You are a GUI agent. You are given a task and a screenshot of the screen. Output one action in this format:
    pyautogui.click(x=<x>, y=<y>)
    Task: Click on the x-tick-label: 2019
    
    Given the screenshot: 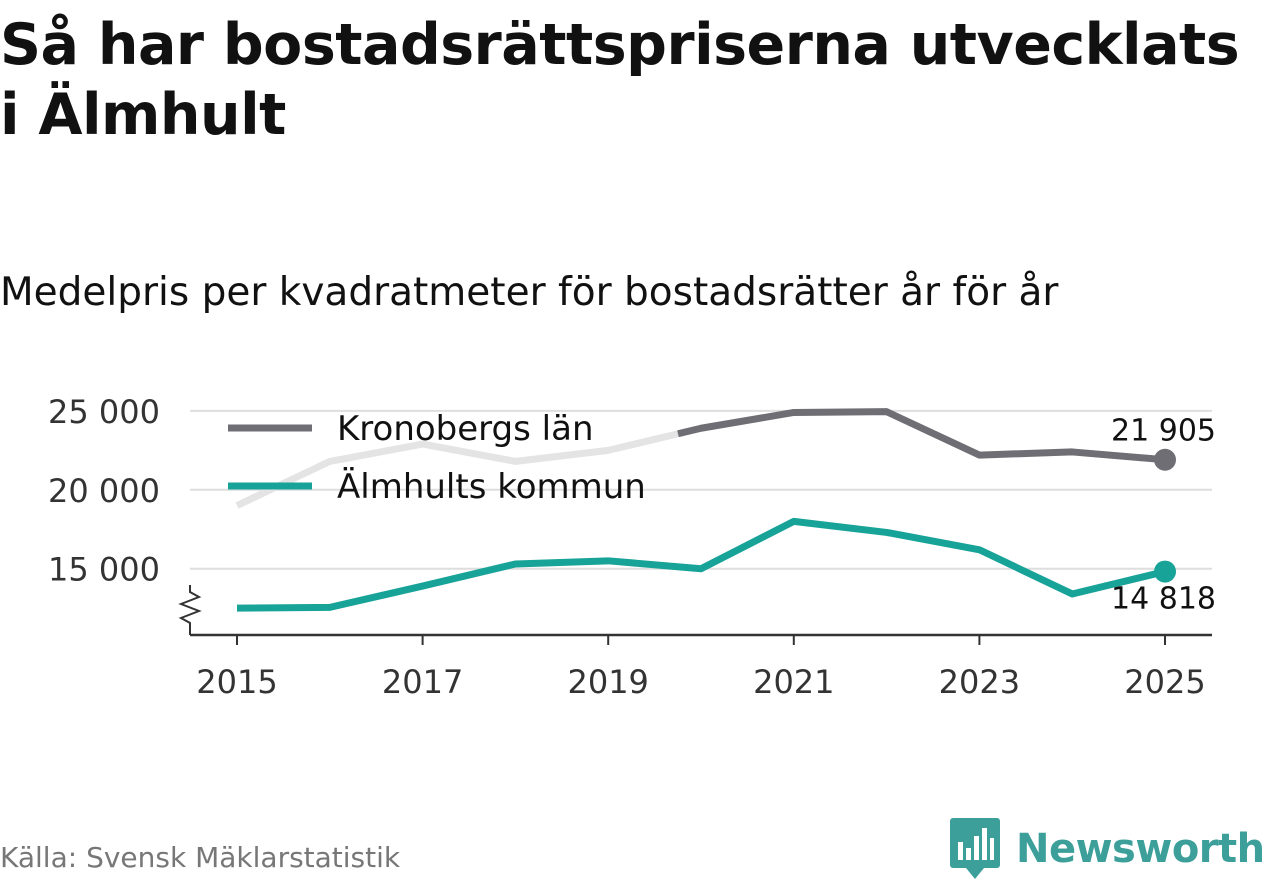 What is the action you would take?
    pyautogui.click(x=607, y=682)
    